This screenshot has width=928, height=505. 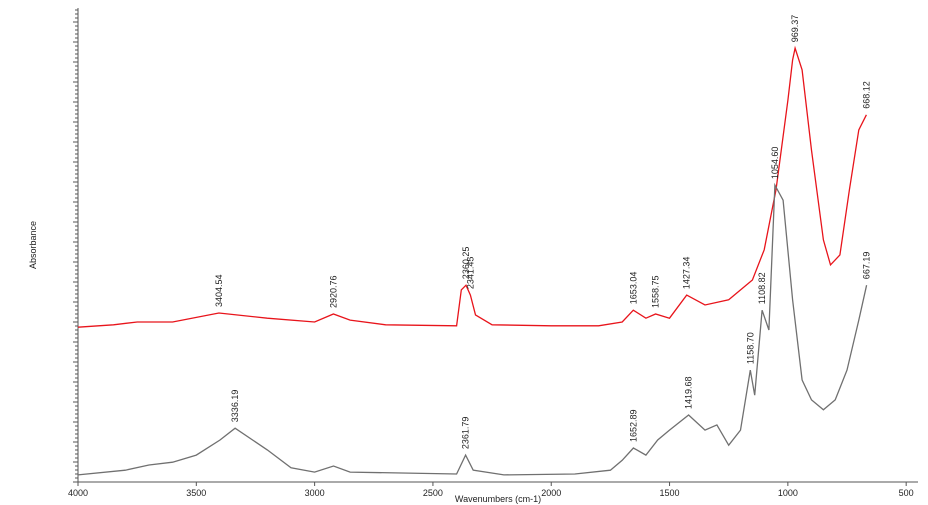 I want to click on x-tick-label: 4000, so click(x=78, y=493).